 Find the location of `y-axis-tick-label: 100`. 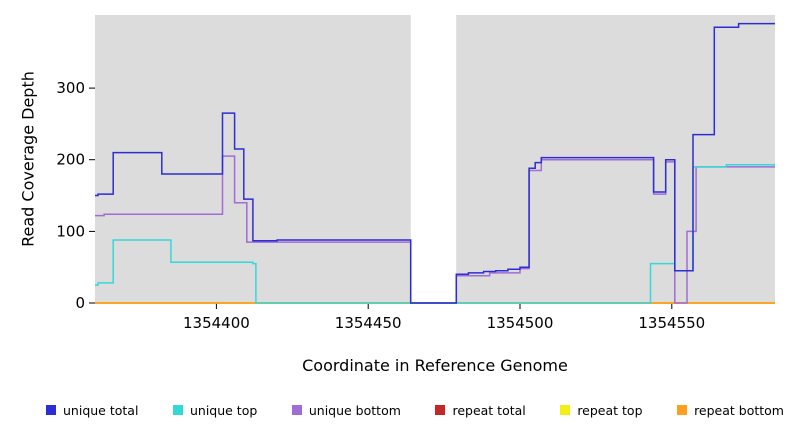

y-axis-tick-label: 100 is located at coordinates (70, 231).